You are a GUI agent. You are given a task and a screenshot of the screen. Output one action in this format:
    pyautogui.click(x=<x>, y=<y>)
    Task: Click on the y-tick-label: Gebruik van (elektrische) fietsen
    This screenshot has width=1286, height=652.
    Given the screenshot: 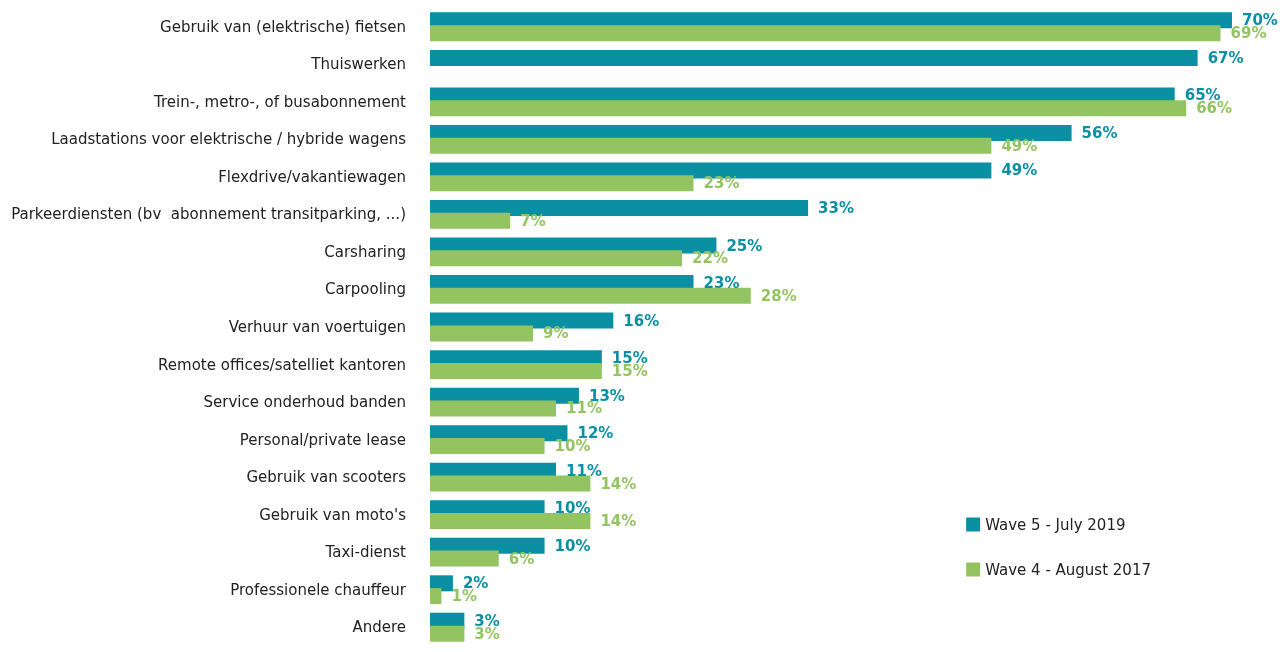 What is the action you would take?
    pyautogui.click(x=283, y=26)
    